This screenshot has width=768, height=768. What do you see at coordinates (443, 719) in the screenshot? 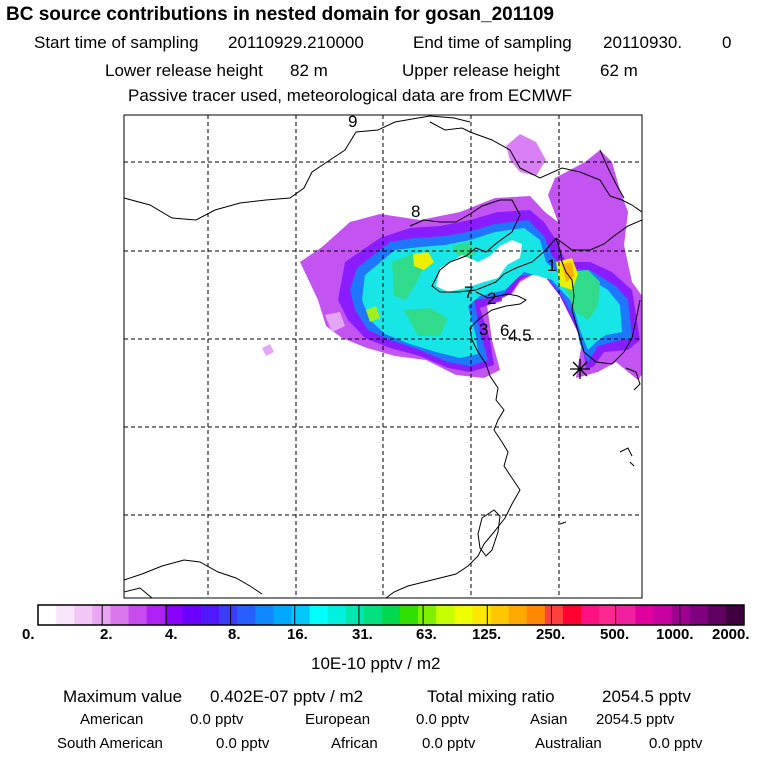
I see `european-value: 0.0 pptv` at bounding box center [443, 719].